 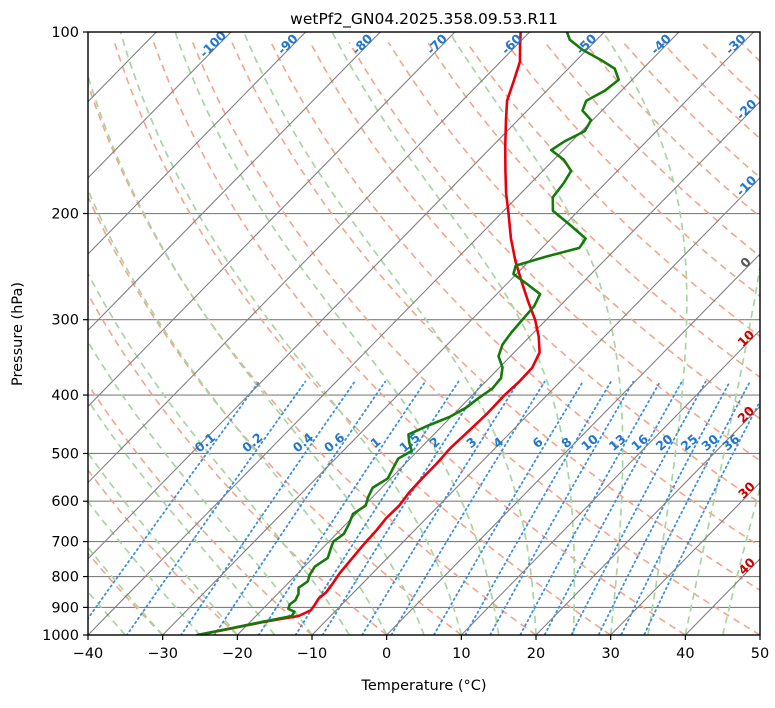 I want to click on x-tick-label: 10, so click(x=461, y=654).